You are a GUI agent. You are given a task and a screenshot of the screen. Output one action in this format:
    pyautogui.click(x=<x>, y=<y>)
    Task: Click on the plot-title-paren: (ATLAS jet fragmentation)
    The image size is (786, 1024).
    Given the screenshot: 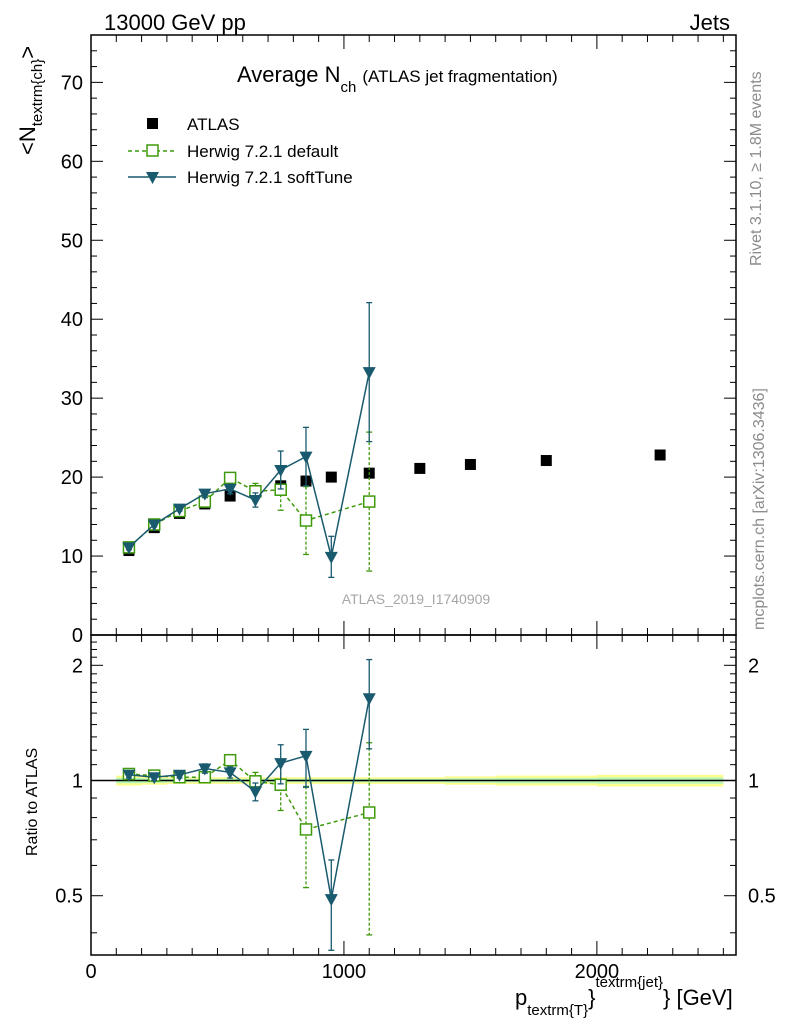 What is the action you would take?
    pyautogui.click(x=459, y=76)
    